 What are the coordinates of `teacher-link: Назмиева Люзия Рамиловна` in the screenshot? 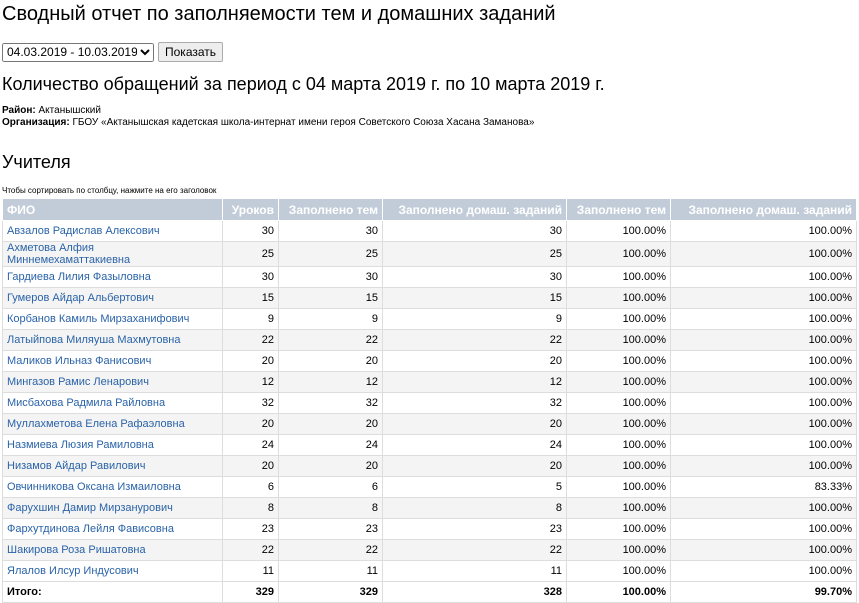 It's located at (80, 445).